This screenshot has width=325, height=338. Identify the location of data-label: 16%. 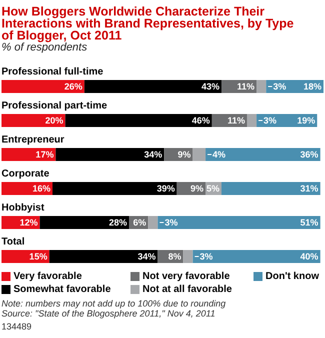
(41, 189).